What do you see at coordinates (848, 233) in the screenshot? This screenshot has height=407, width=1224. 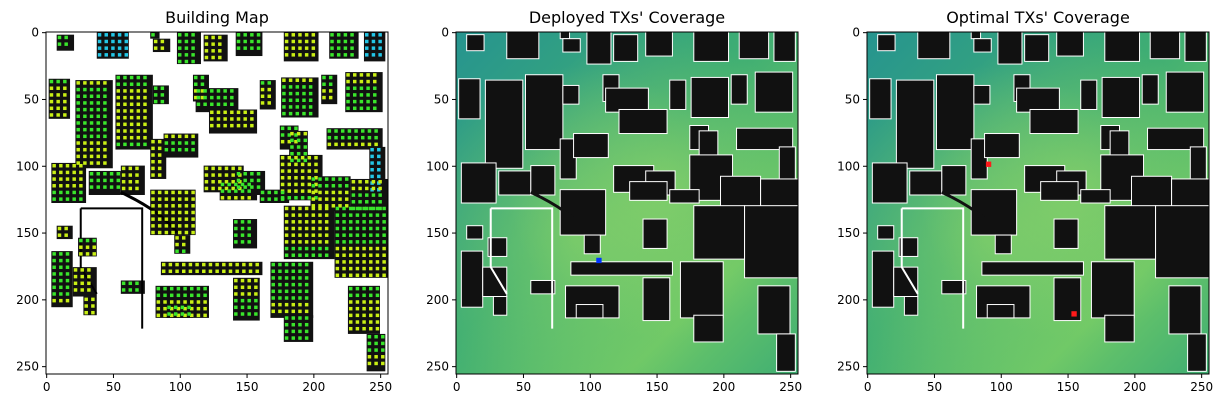 I see `y-tick-label: 150` at bounding box center [848, 233].